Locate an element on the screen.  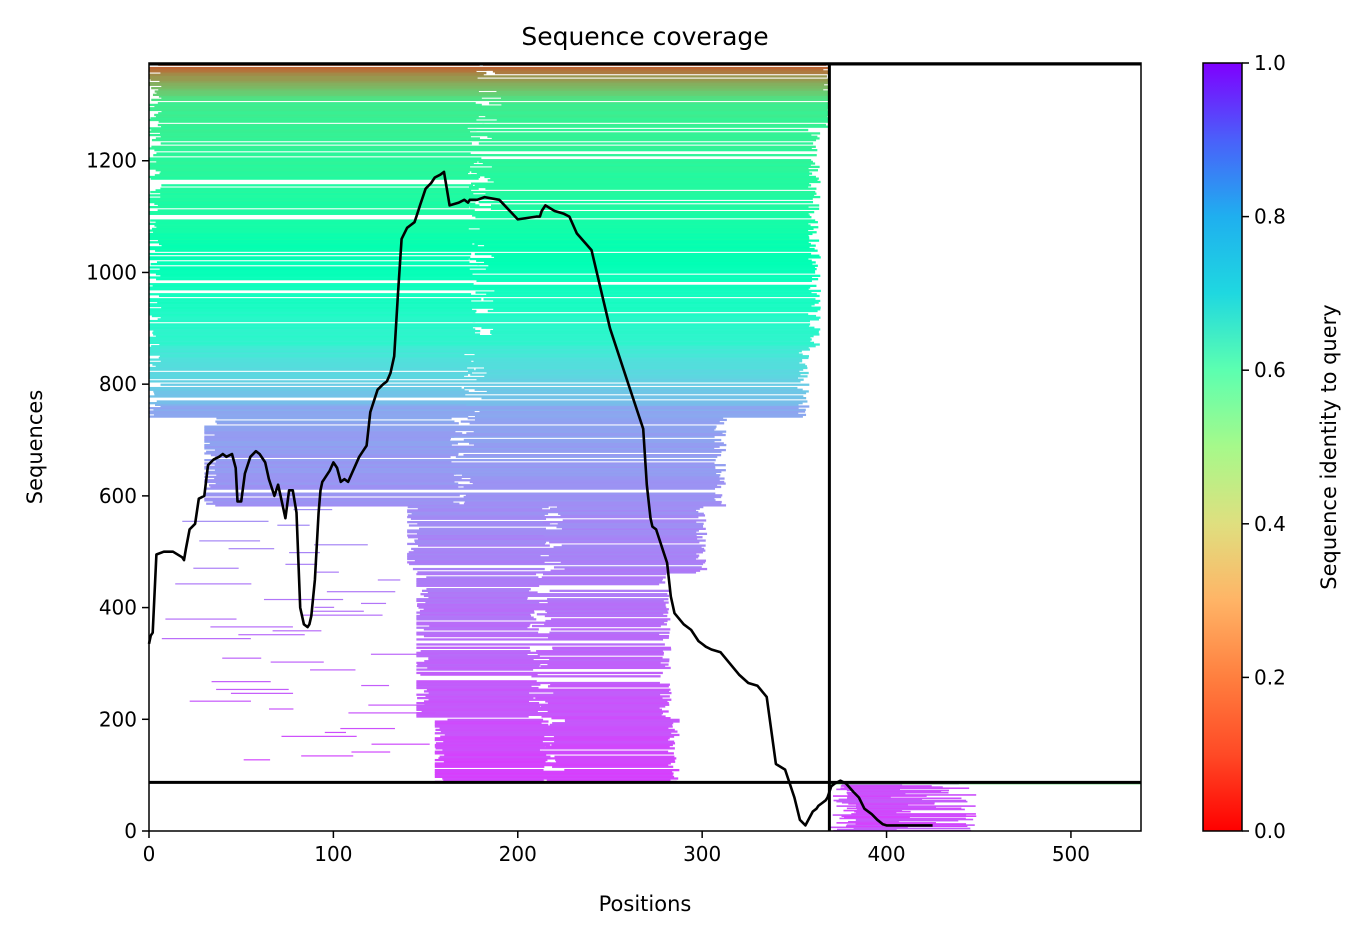
y-tick-label: 1000 is located at coordinates (111, 272).